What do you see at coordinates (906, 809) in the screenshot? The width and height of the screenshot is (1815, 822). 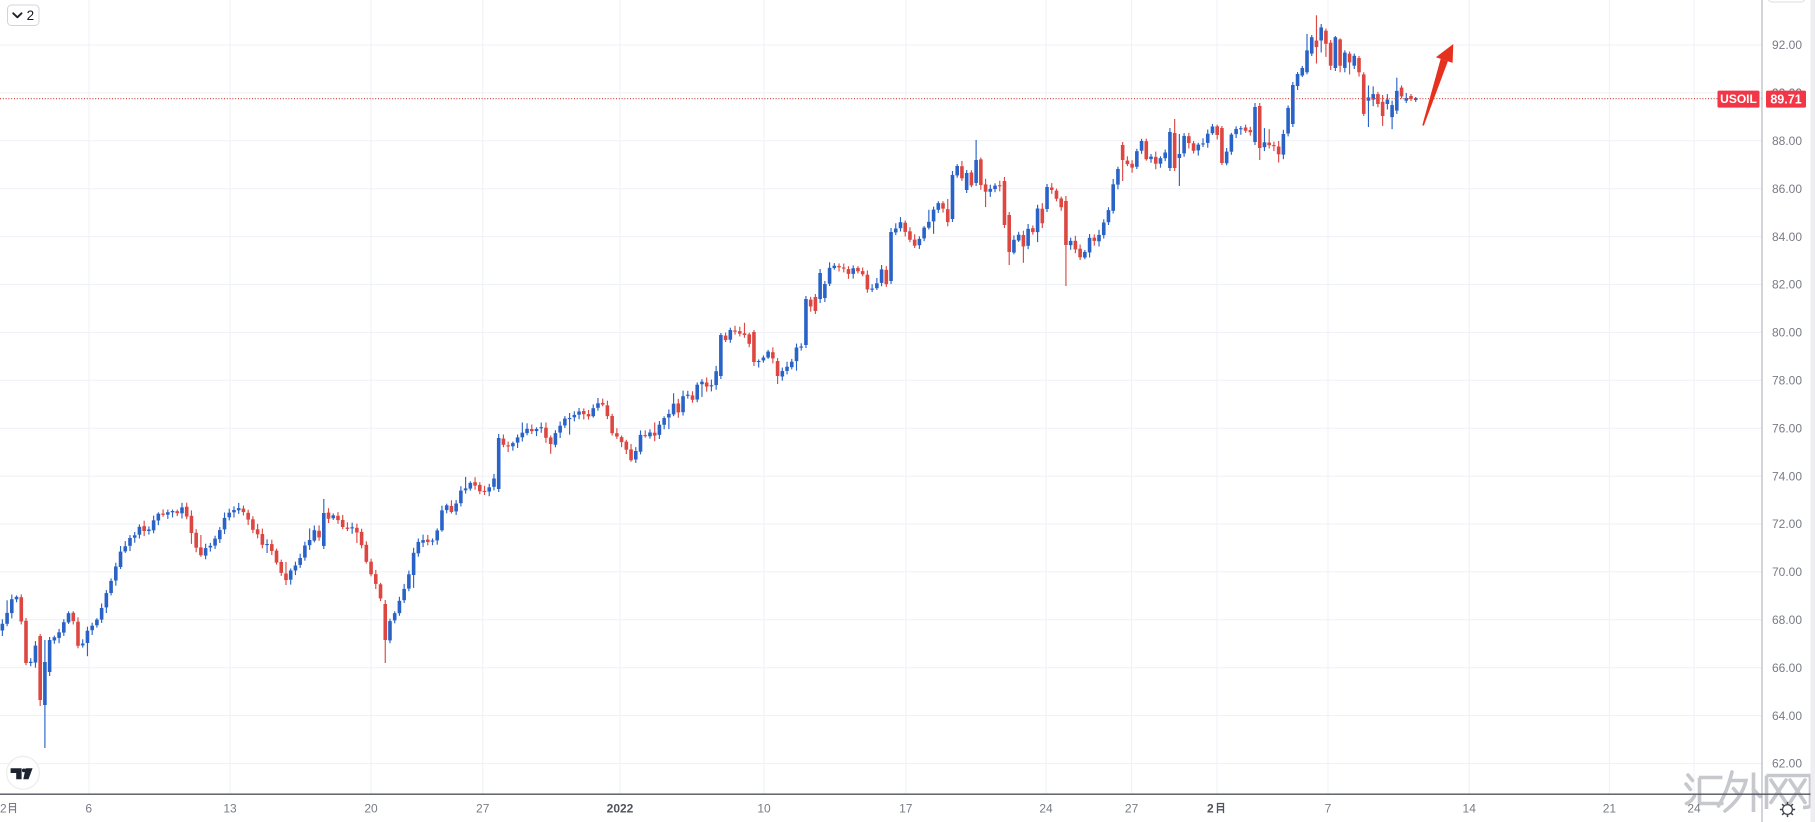 I see `svg-text: 17` at bounding box center [906, 809].